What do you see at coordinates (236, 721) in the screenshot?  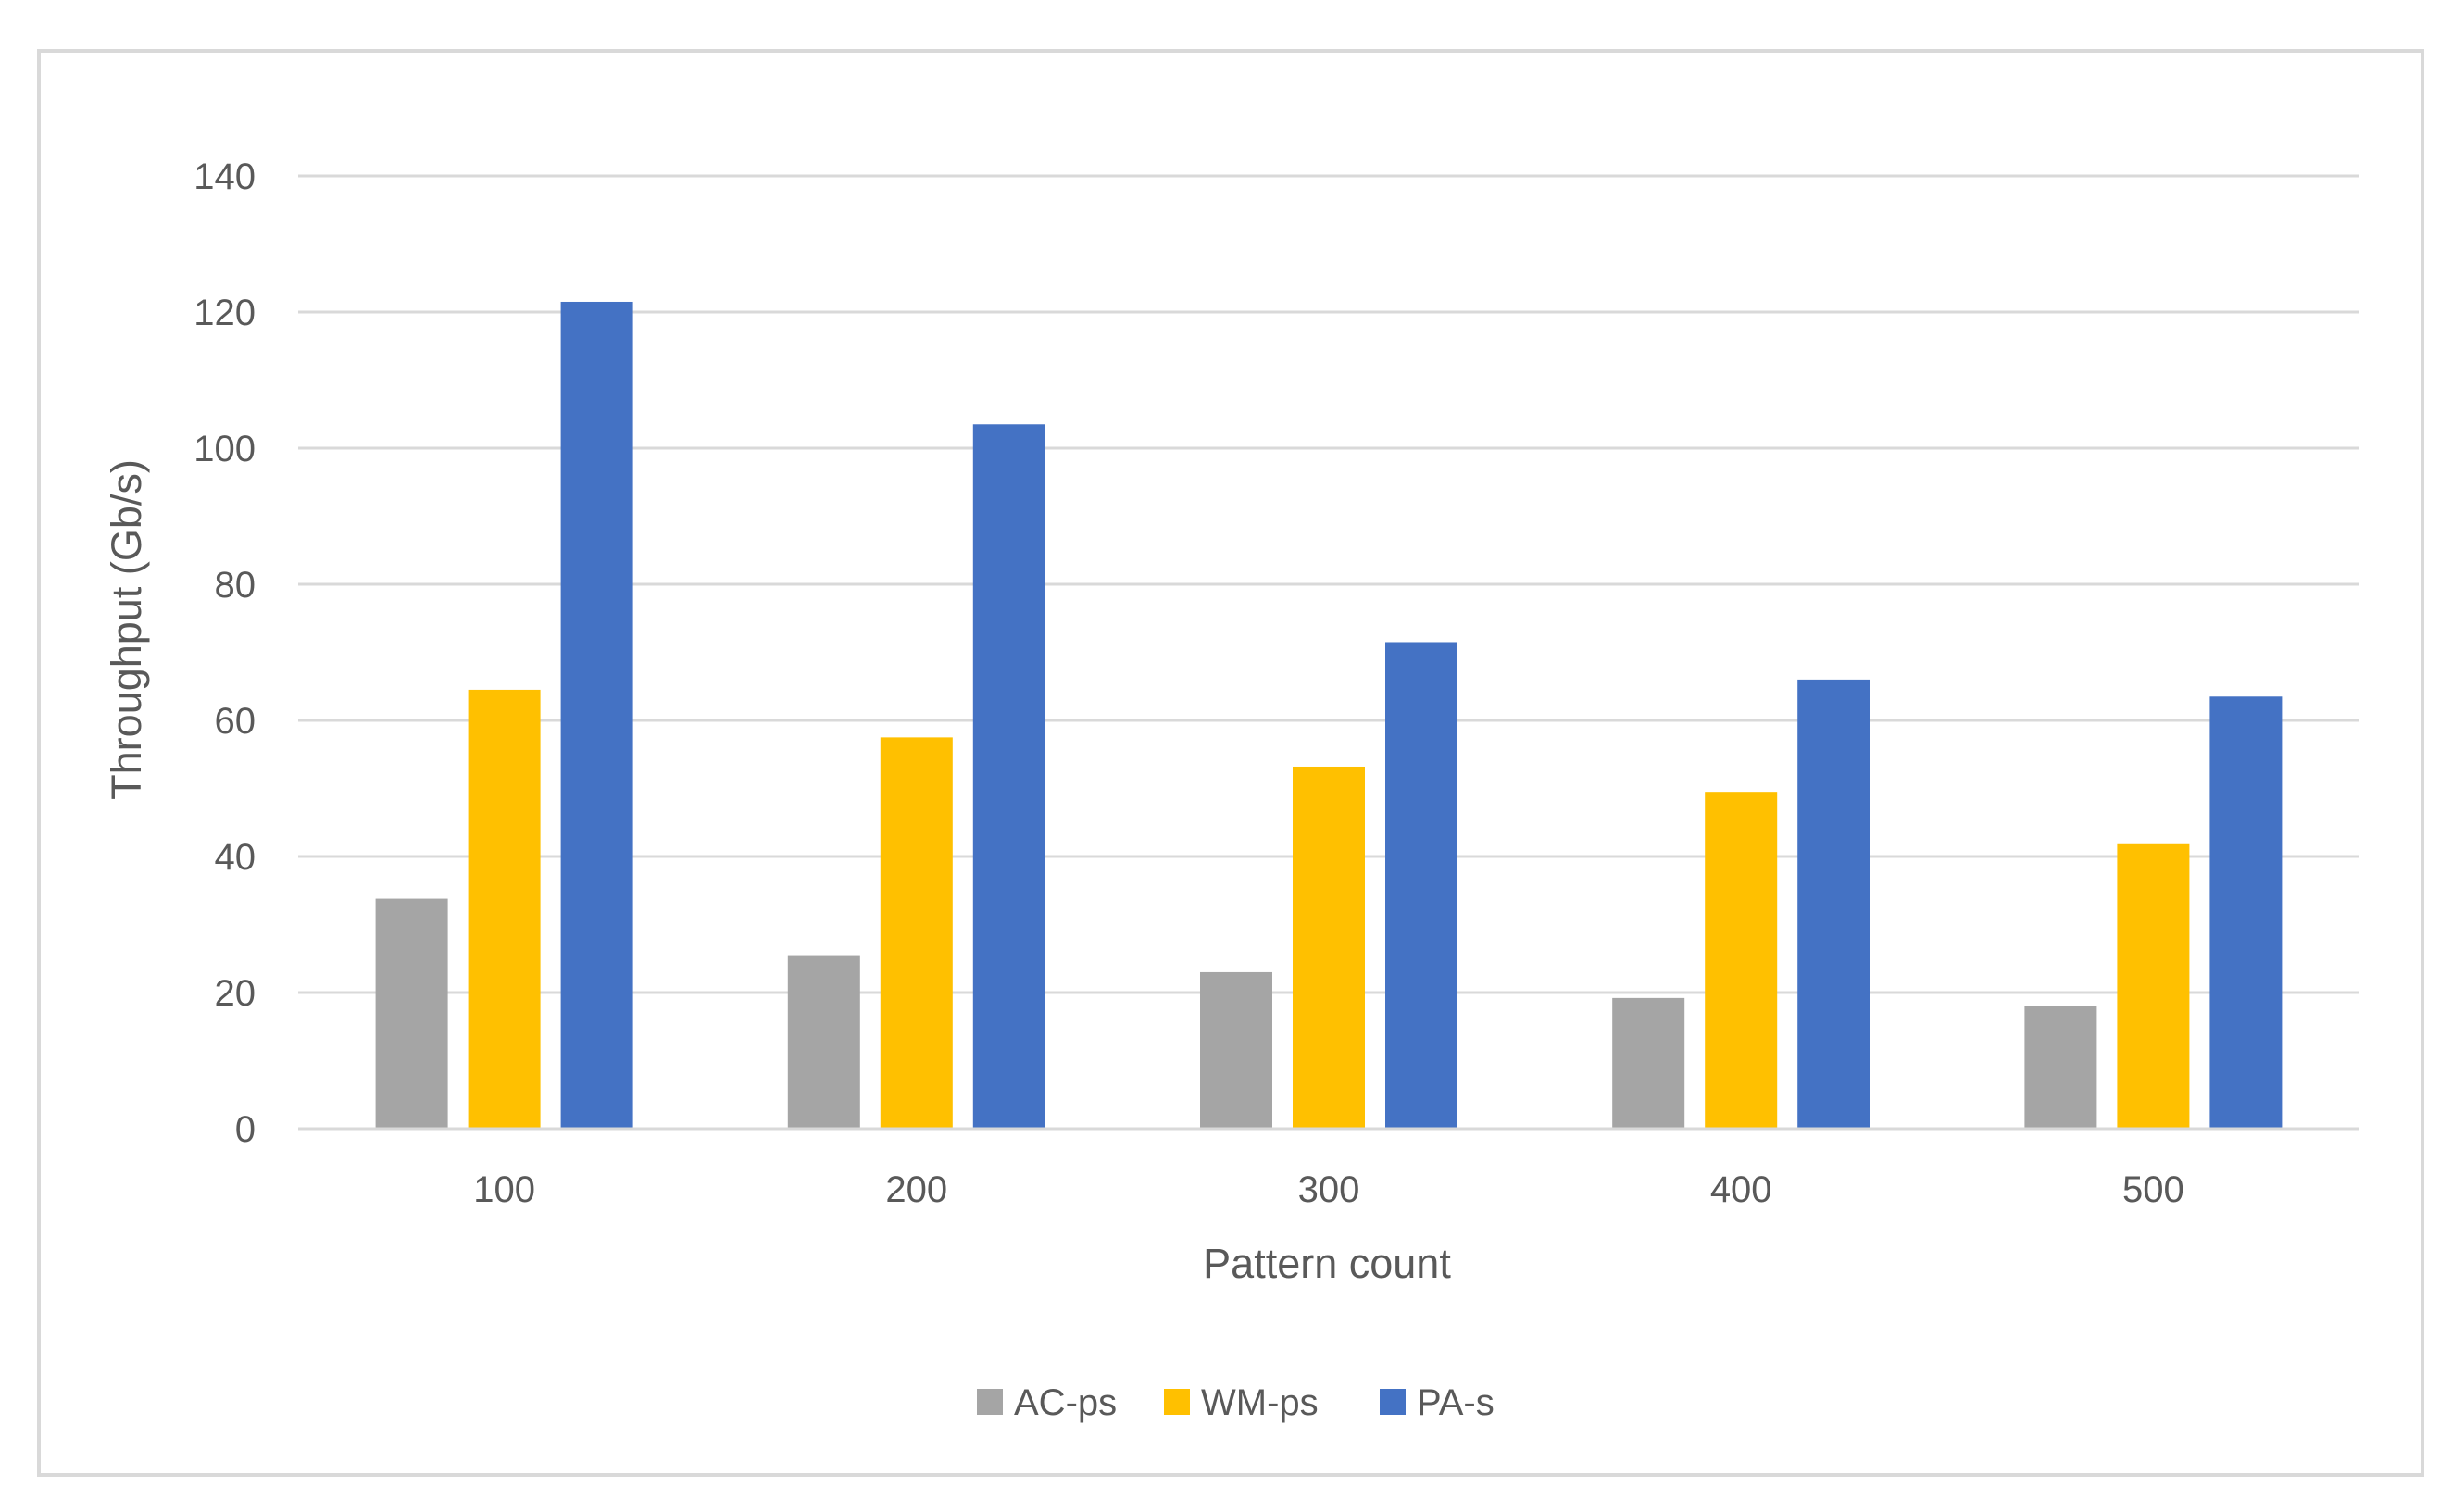 I see `y-tick-label: 60` at bounding box center [236, 721].